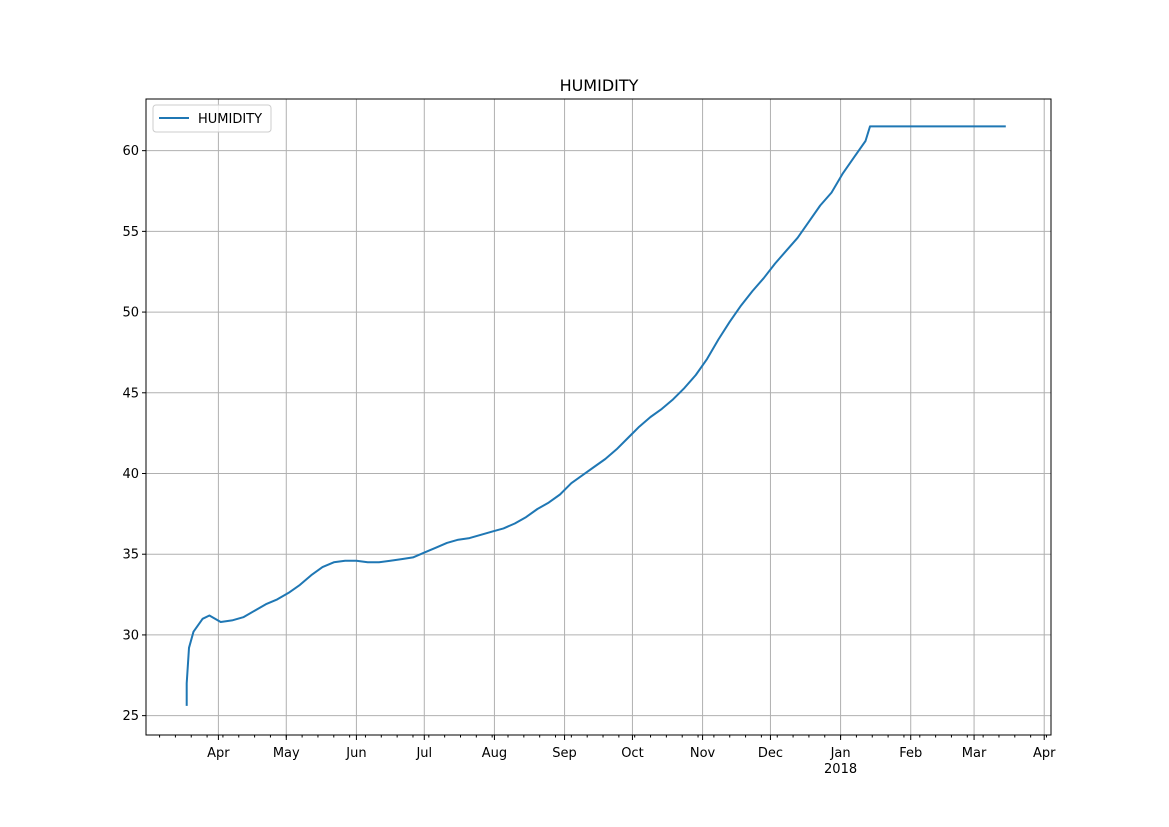 This screenshot has width=1169, height=827. Describe the element at coordinates (632, 753) in the screenshot. I see `x-tick-label: Oct` at that location.